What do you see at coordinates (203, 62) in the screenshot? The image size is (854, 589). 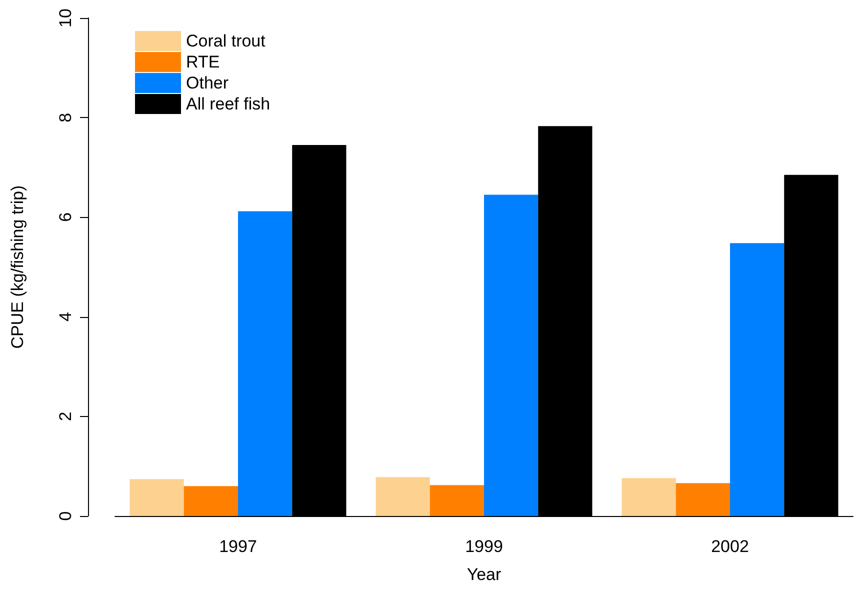 I see `legend-label: RTE` at bounding box center [203, 62].